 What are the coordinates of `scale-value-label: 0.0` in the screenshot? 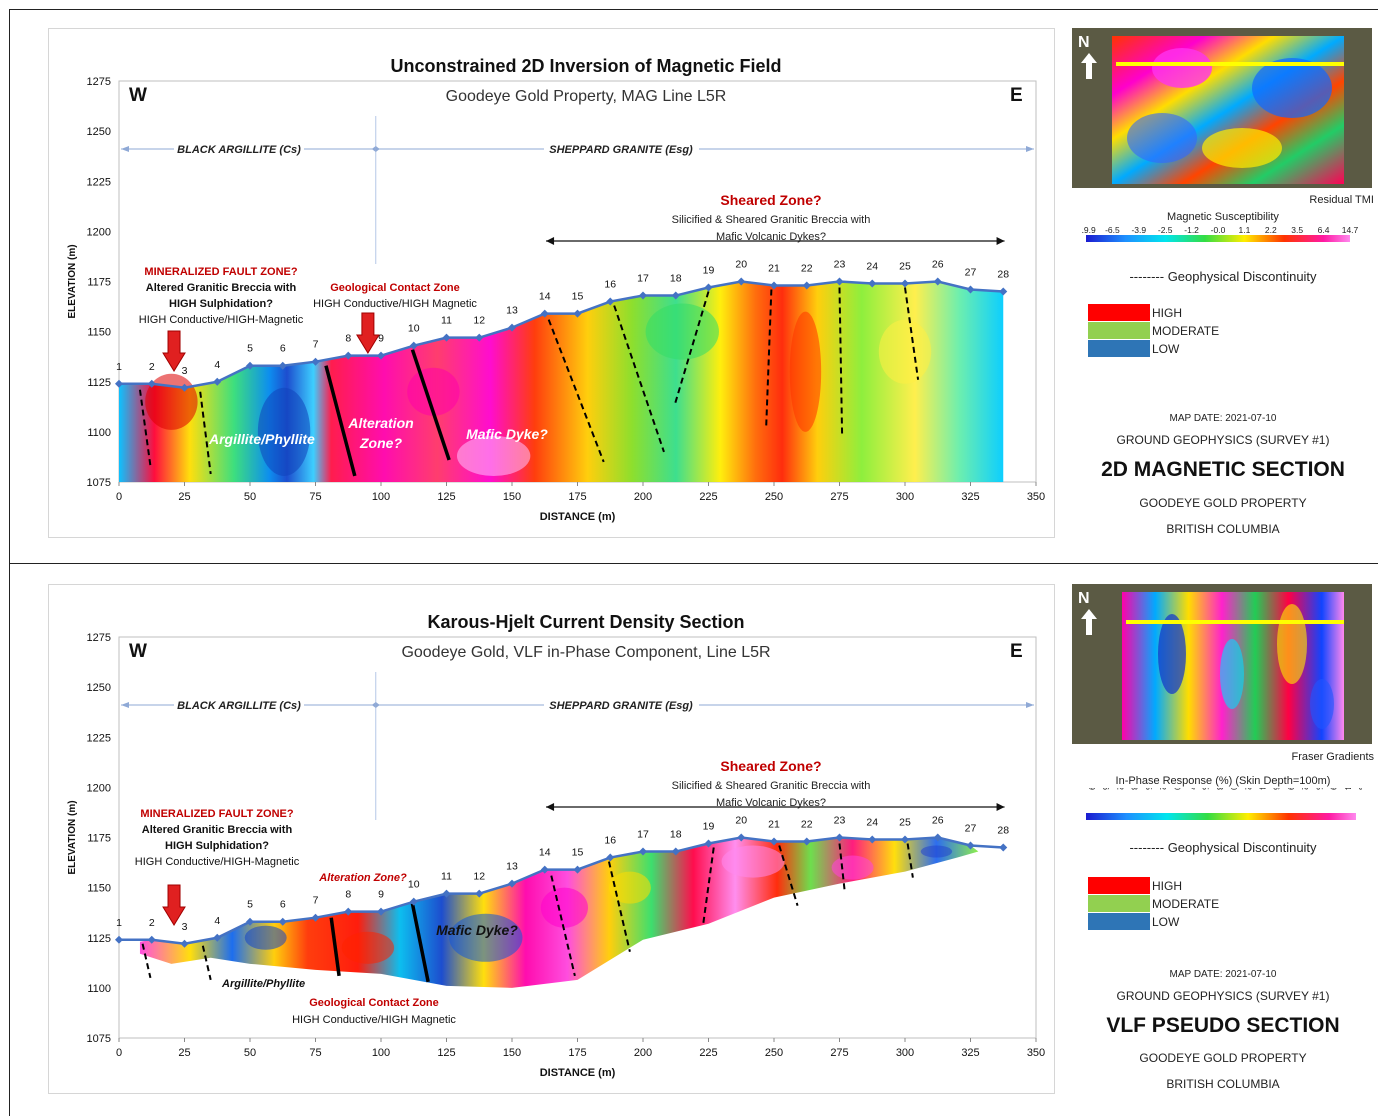 It's located at (1234, 789).